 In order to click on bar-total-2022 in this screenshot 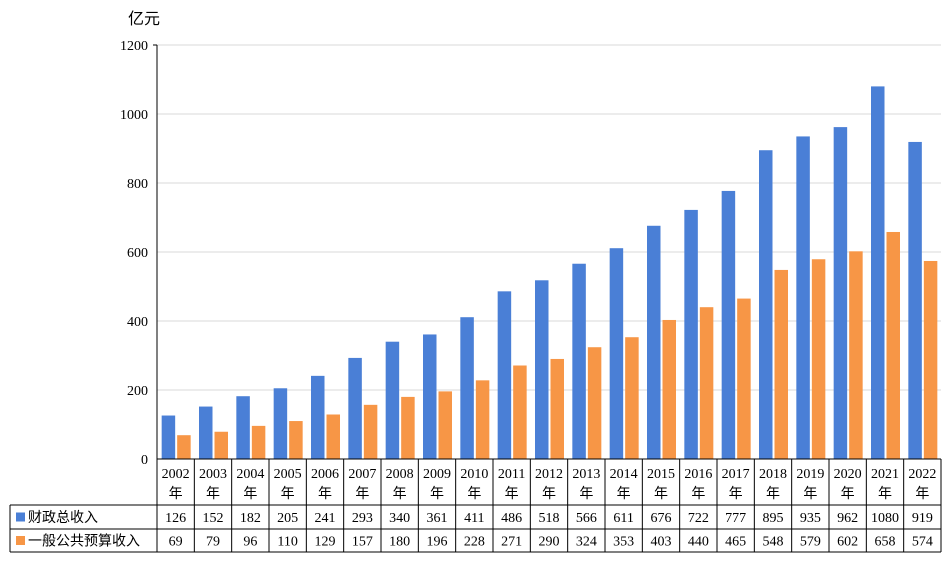, I will do `click(915, 300)`.